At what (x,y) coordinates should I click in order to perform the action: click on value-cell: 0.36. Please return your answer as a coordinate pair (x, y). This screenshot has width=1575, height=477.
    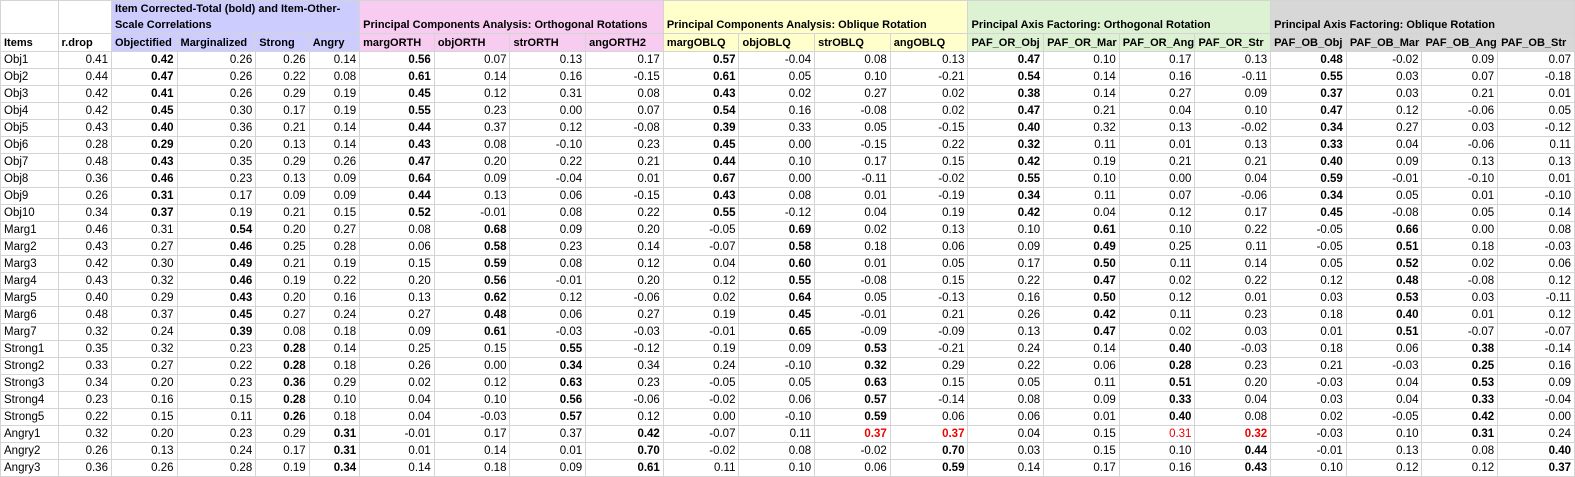
    Looking at the image, I should click on (84, 179).